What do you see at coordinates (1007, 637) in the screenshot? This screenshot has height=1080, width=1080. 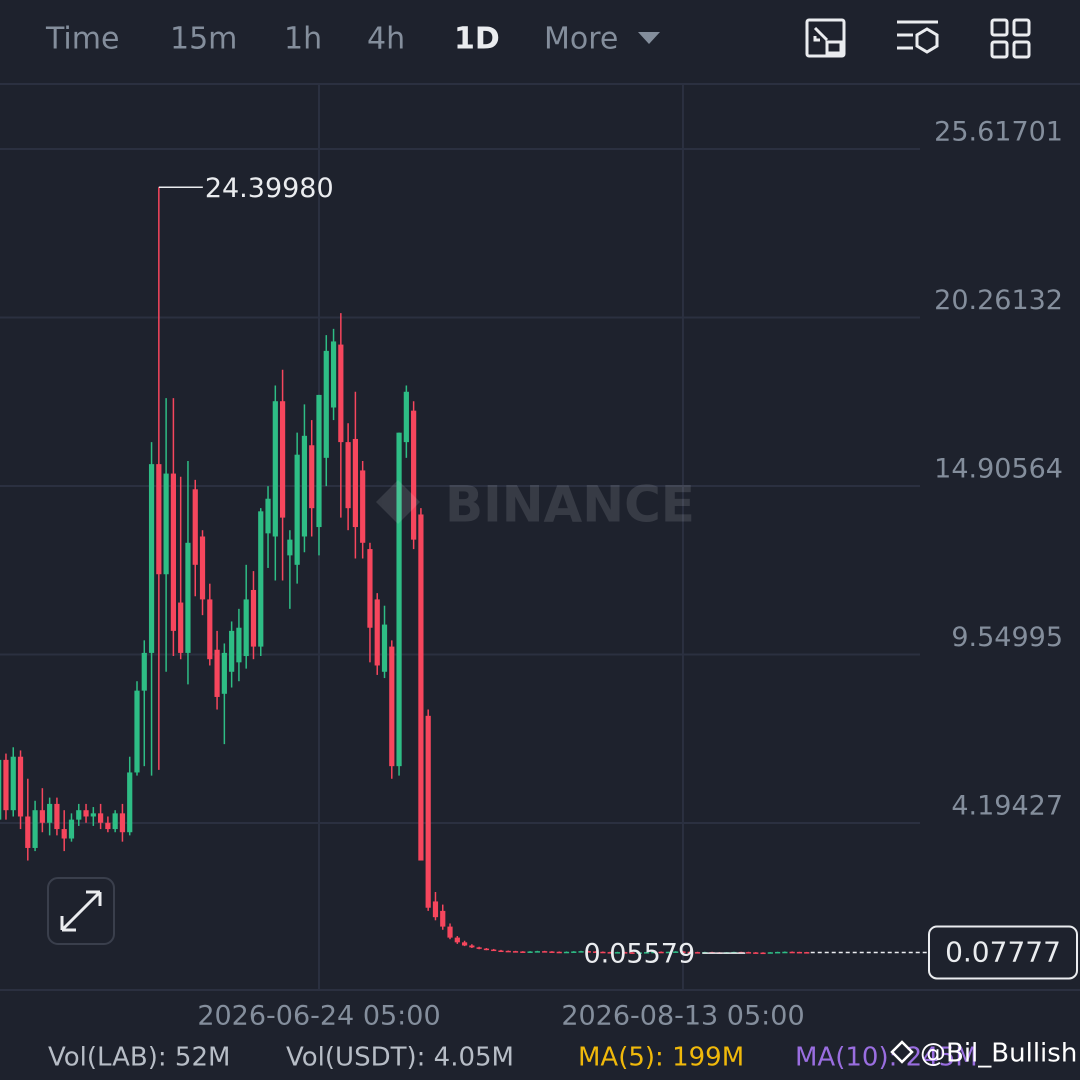 I see `y-tick-label: 9.54995` at bounding box center [1007, 637].